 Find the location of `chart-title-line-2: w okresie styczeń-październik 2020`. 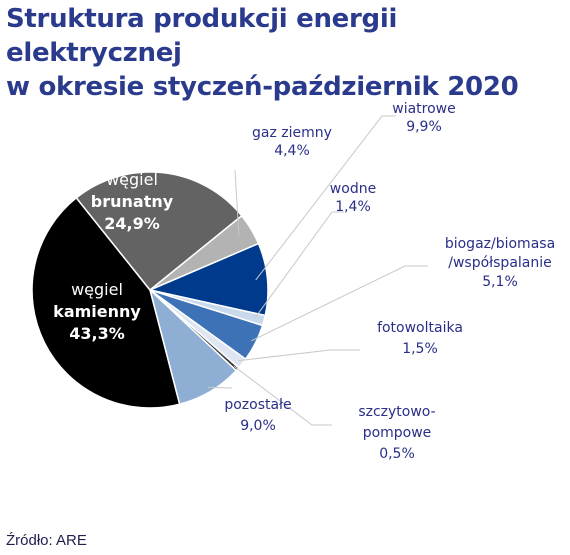

chart-title-line-2: w okresie styczeń-październik 2020 is located at coordinates (262, 87).